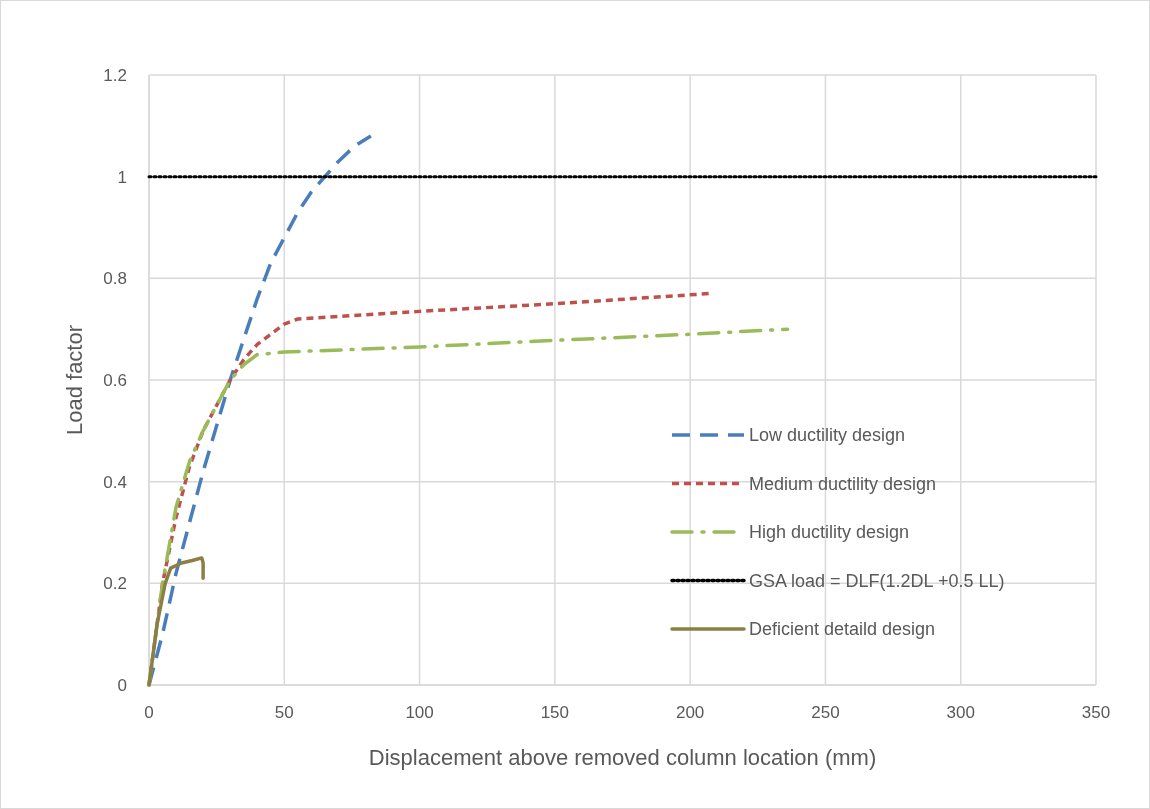 This screenshot has height=809, width=1150. Describe the element at coordinates (115, 584) in the screenshot. I see `y-tick-label: 0.2` at that location.